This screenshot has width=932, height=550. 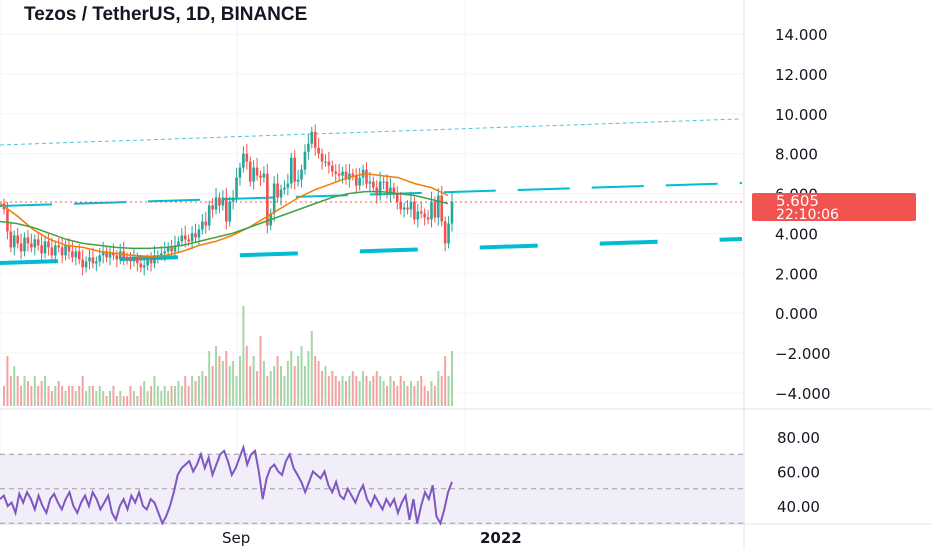 What do you see at coordinates (370, 132) in the screenshot?
I see `upper-trend-line` at bounding box center [370, 132].